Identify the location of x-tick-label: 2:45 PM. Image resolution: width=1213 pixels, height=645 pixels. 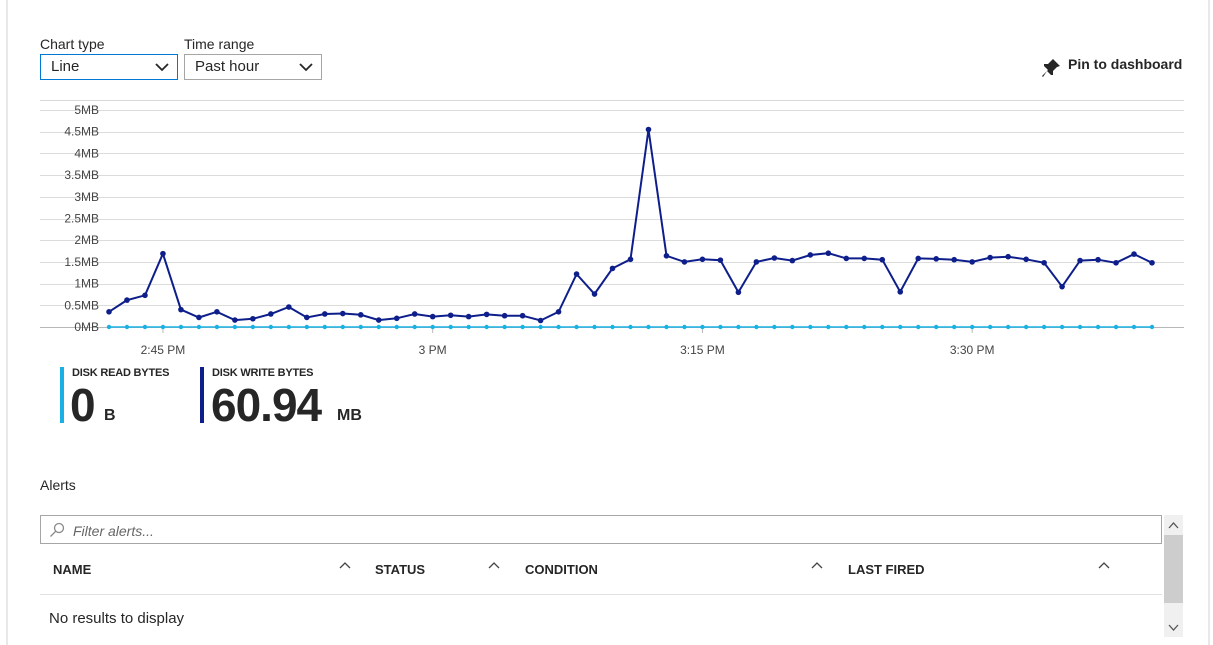
(163, 350).